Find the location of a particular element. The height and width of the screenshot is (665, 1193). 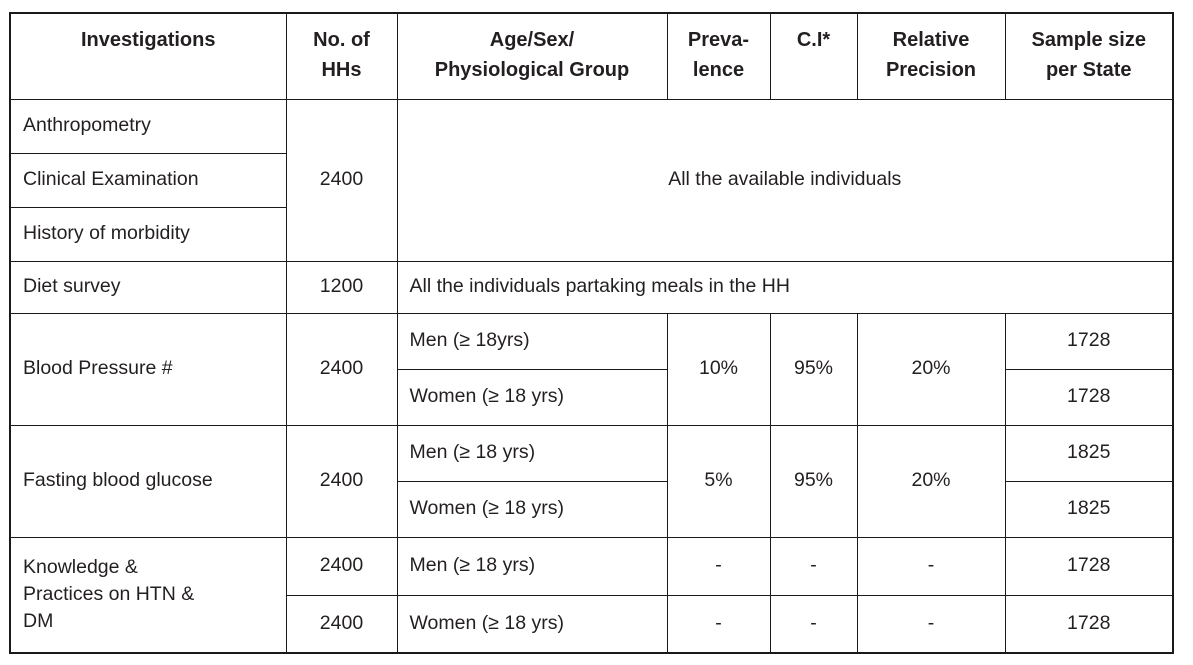

cell-investigation-anthropometry: Anthropometry is located at coordinates (148, 126).